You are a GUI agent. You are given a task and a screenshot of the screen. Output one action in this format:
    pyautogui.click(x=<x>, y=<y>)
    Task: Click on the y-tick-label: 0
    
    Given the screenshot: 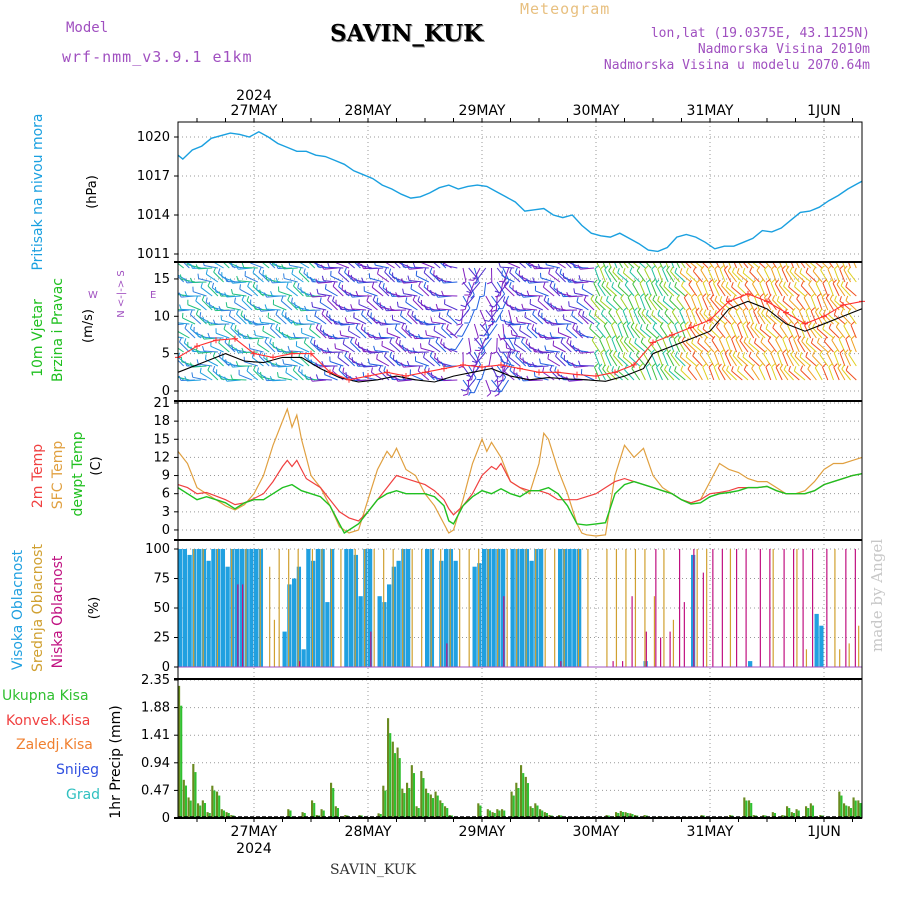 What is the action you would take?
    pyautogui.click(x=166, y=818)
    